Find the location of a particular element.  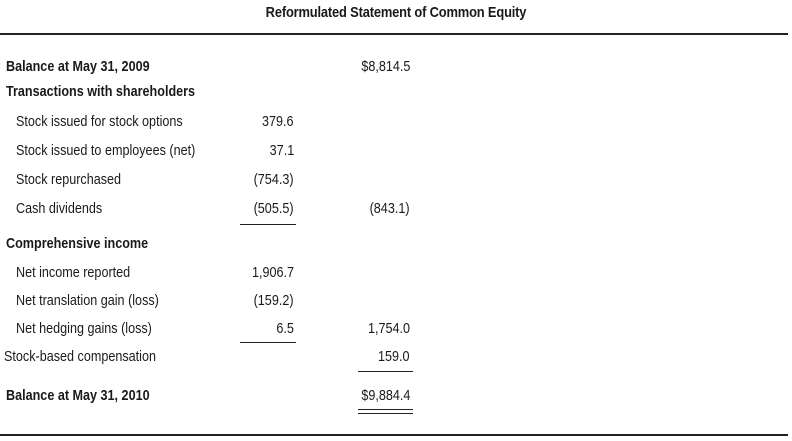

table-row: Stock repurchased (754.3) is located at coordinates (394, 180).